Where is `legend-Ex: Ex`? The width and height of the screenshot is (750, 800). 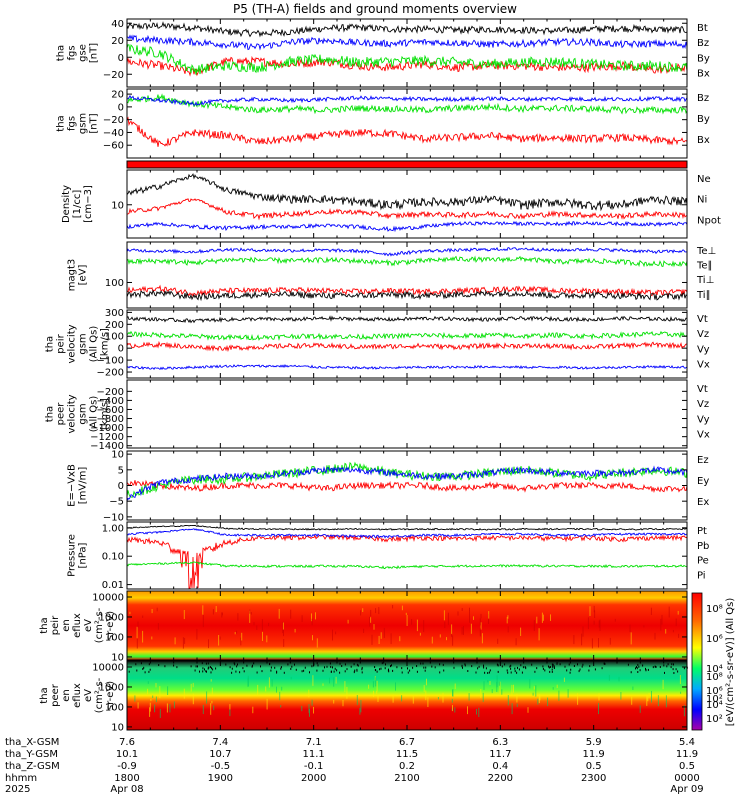
legend-Ex: Ex is located at coordinates (703, 502).